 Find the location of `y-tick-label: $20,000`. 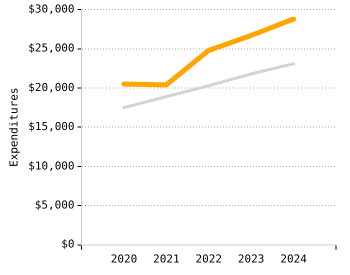

y-tick-label: $20,000 is located at coordinates (51, 87).